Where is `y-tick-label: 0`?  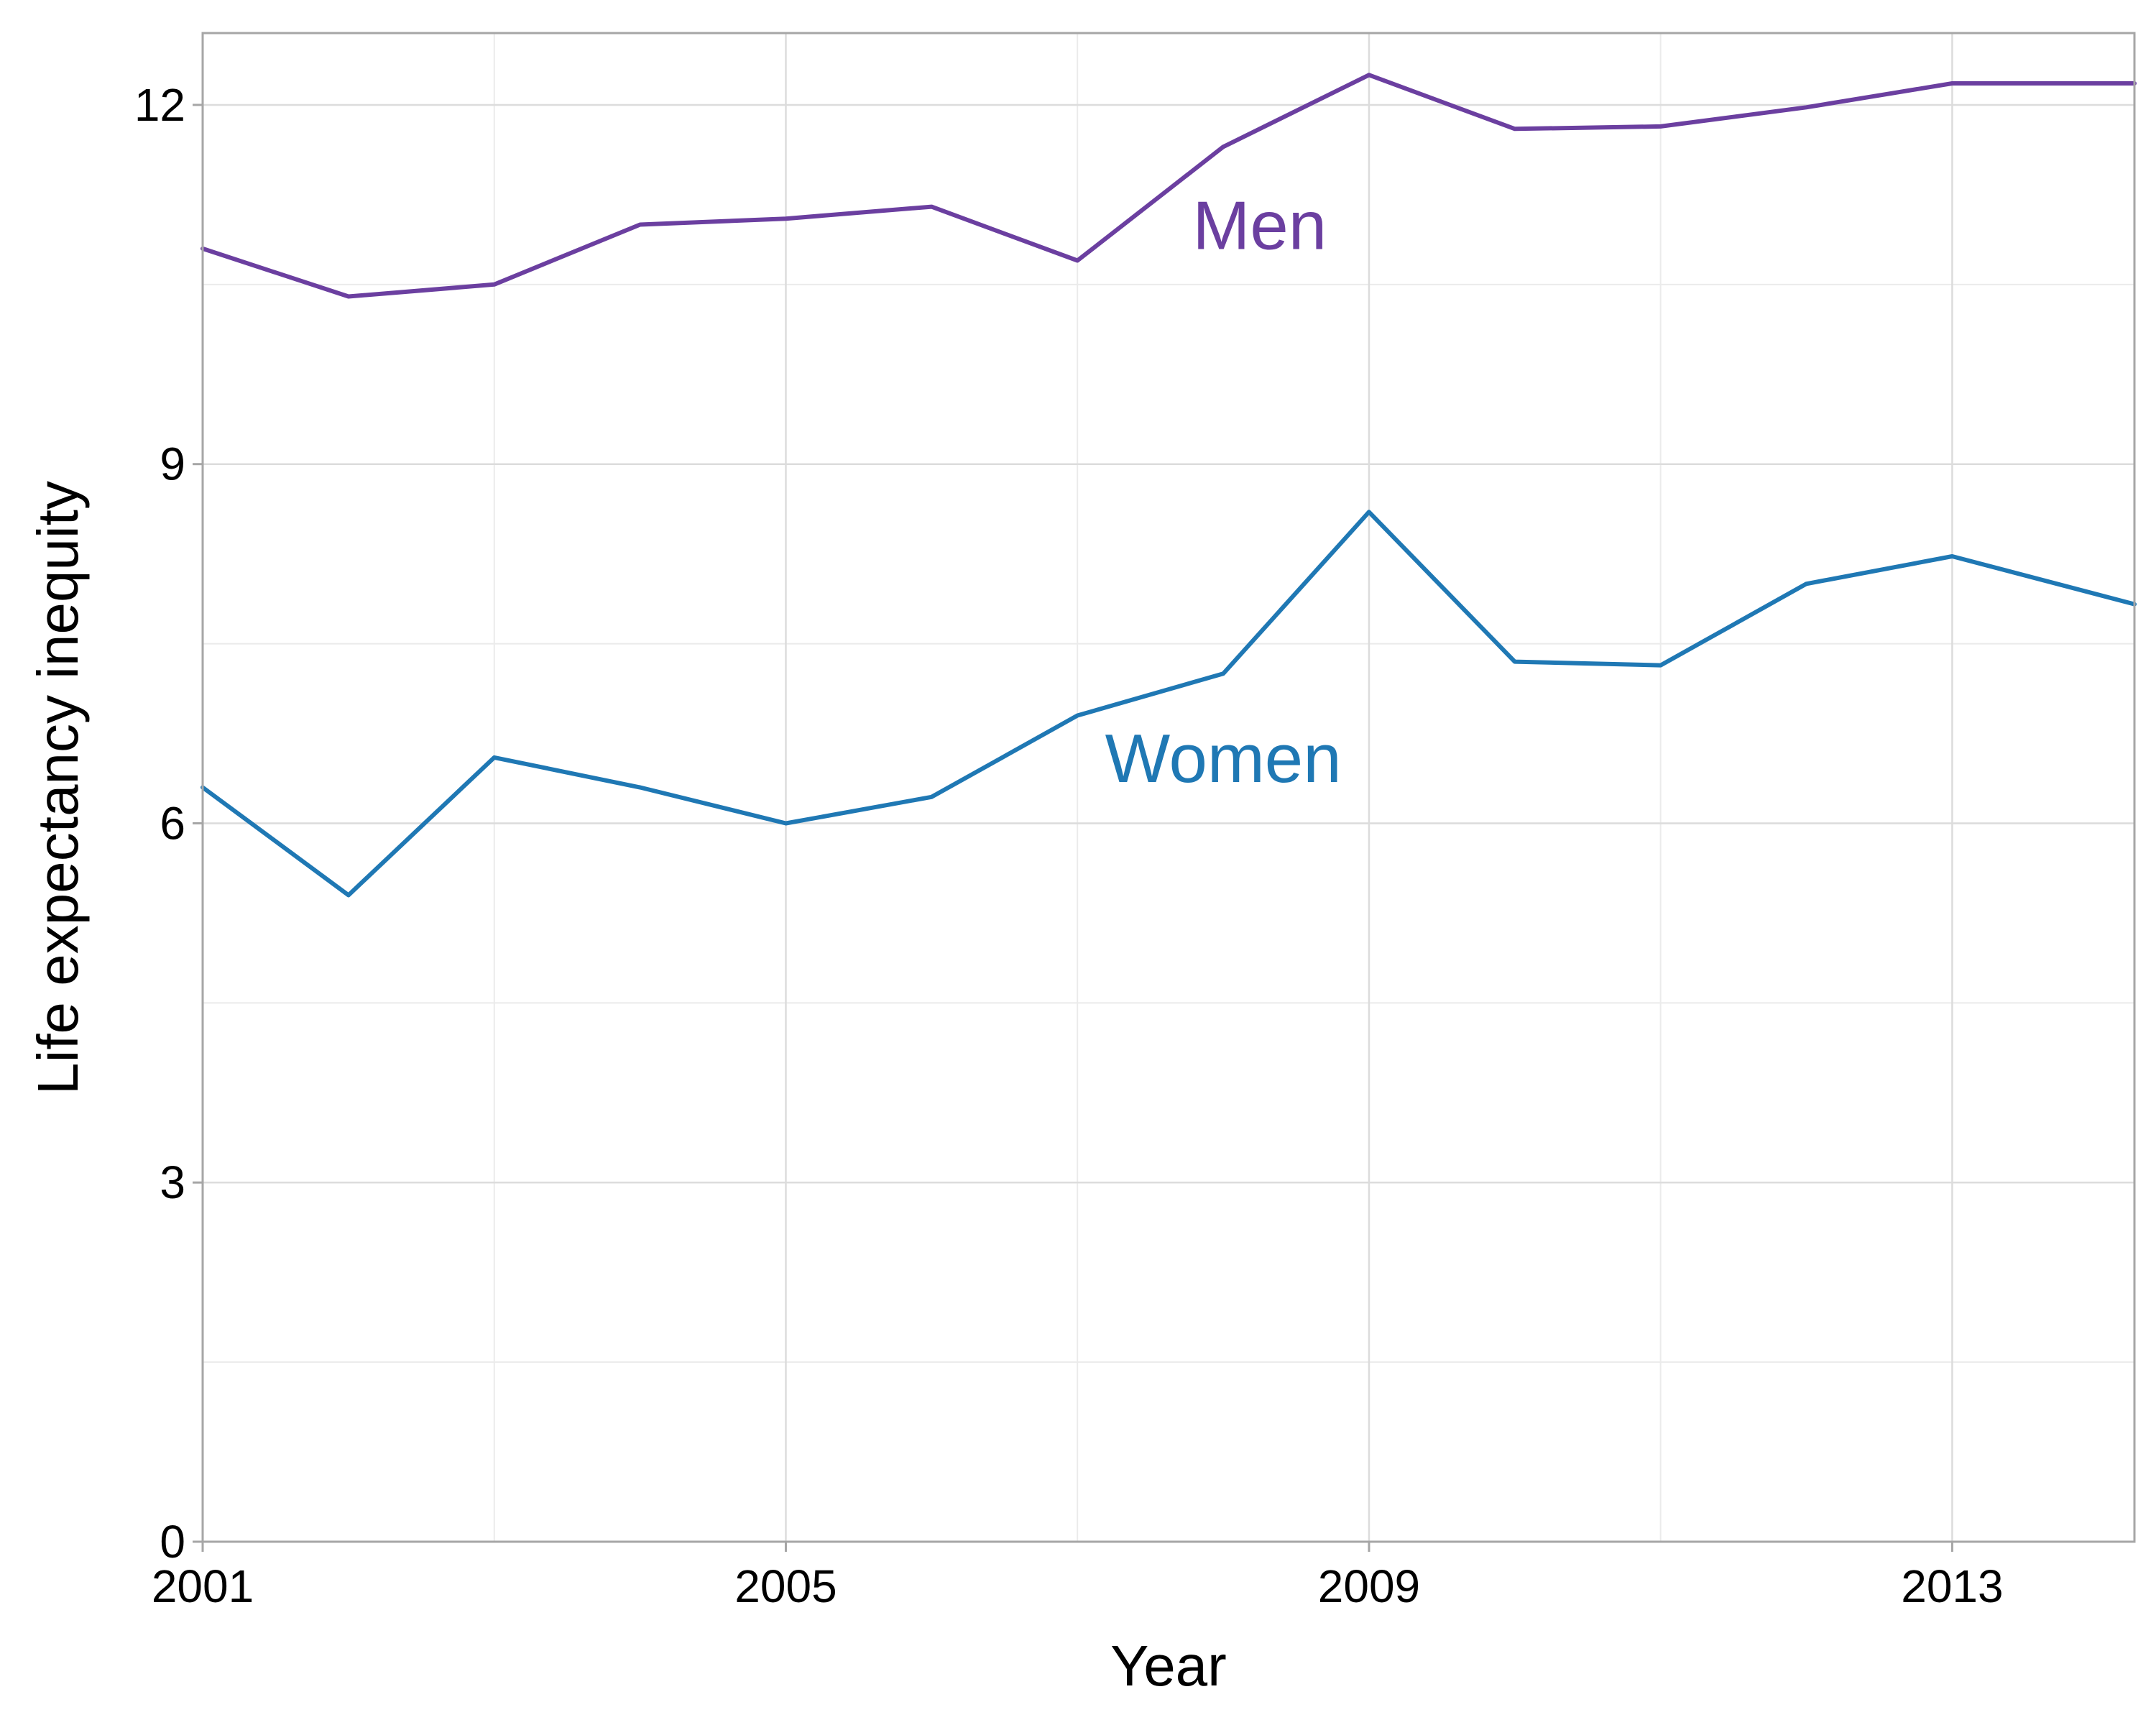 y-tick-label: 0 is located at coordinates (172, 1542).